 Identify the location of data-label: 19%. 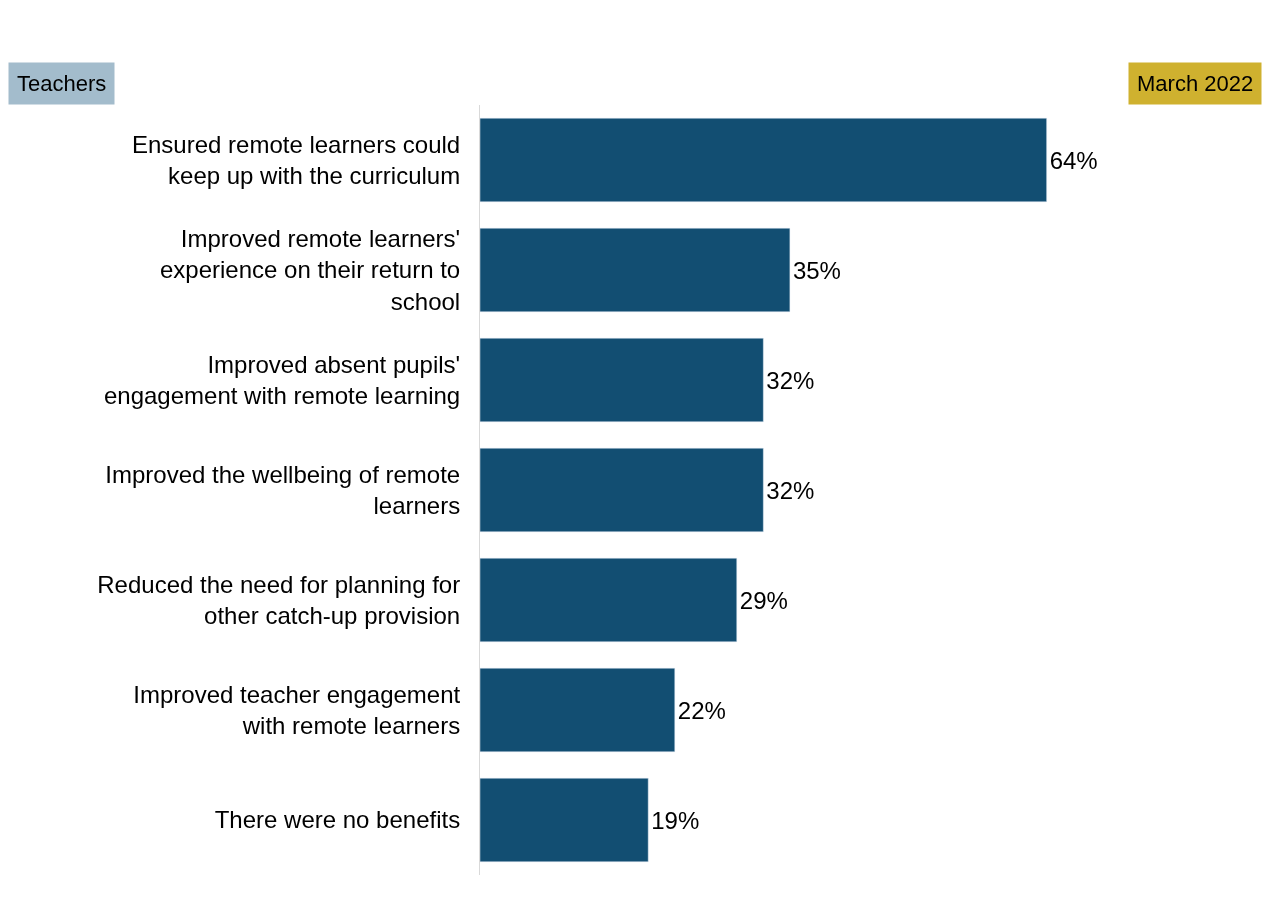
(675, 820).